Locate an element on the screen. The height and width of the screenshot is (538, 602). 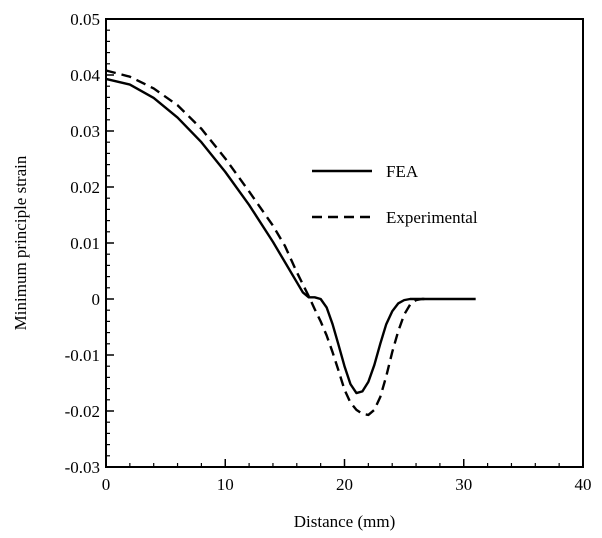
x-axis-ticks: 0 10 20 30 40 is located at coordinates (347, 476).